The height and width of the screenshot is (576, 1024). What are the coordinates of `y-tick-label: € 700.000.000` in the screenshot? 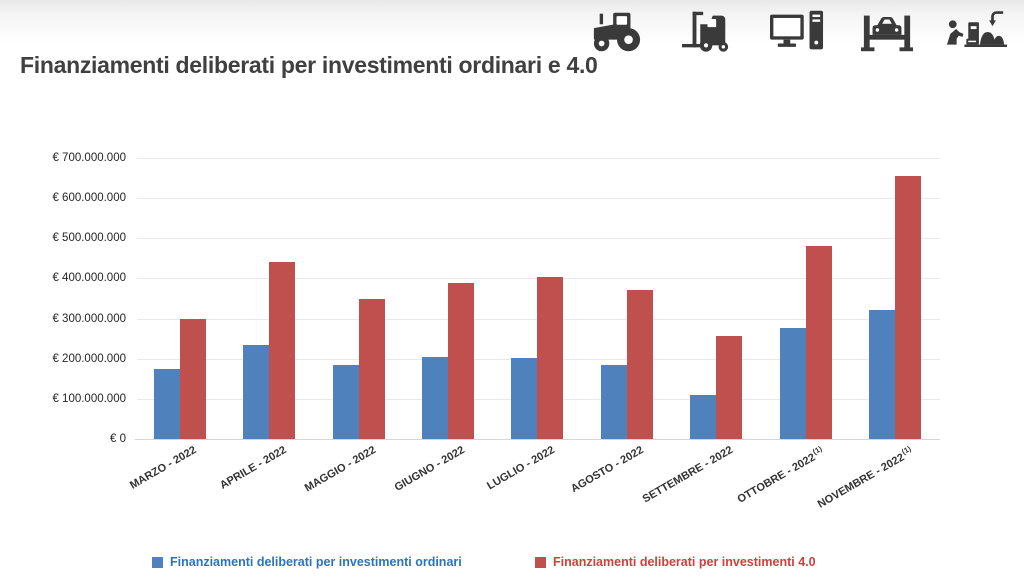 It's located at (89, 158).